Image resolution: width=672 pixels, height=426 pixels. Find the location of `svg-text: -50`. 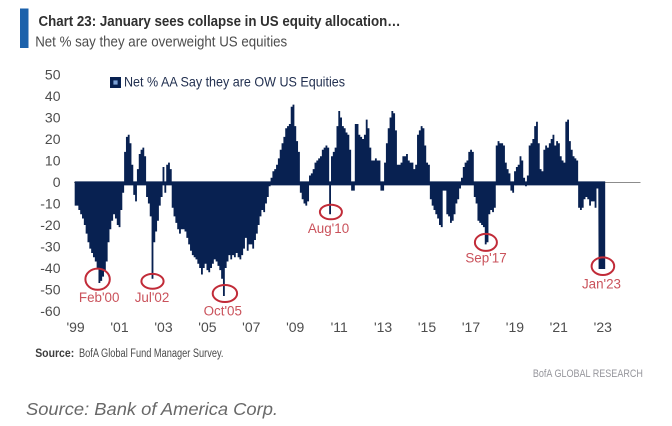

svg-text: -50 is located at coordinates (50, 290).